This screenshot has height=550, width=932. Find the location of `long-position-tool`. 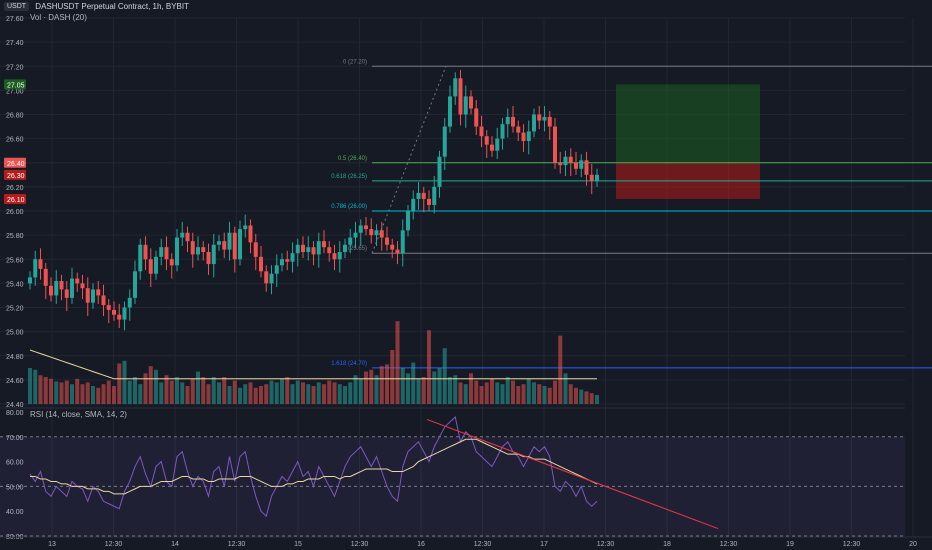

long-position-tool is located at coordinates (688, 141).